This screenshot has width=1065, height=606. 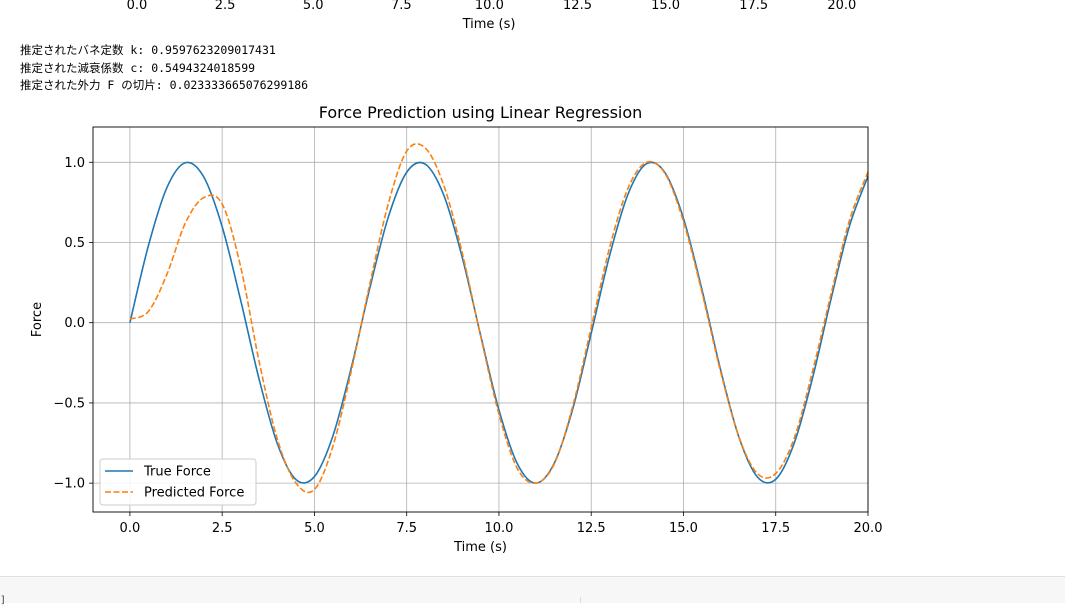 What do you see at coordinates (74, 243) in the screenshot?
I see `y-tick-label: 0.5` at bounding box center [74, 243].